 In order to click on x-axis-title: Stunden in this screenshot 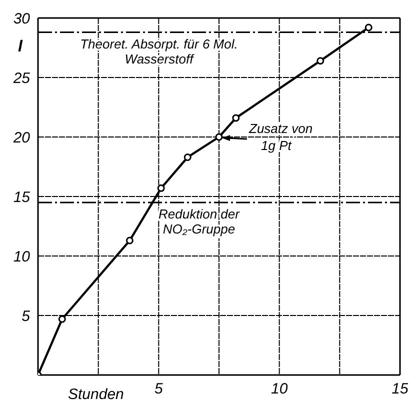, I will do `click(96, 394)`.